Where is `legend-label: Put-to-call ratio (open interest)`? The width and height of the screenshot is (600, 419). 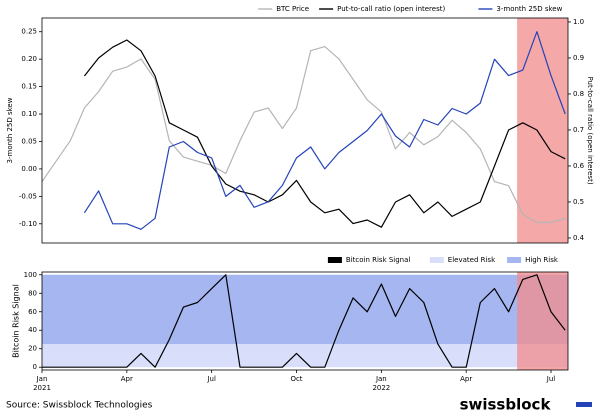 legend-label: Put-to-call ratio (open interest) is located at coordinates (391, 9).